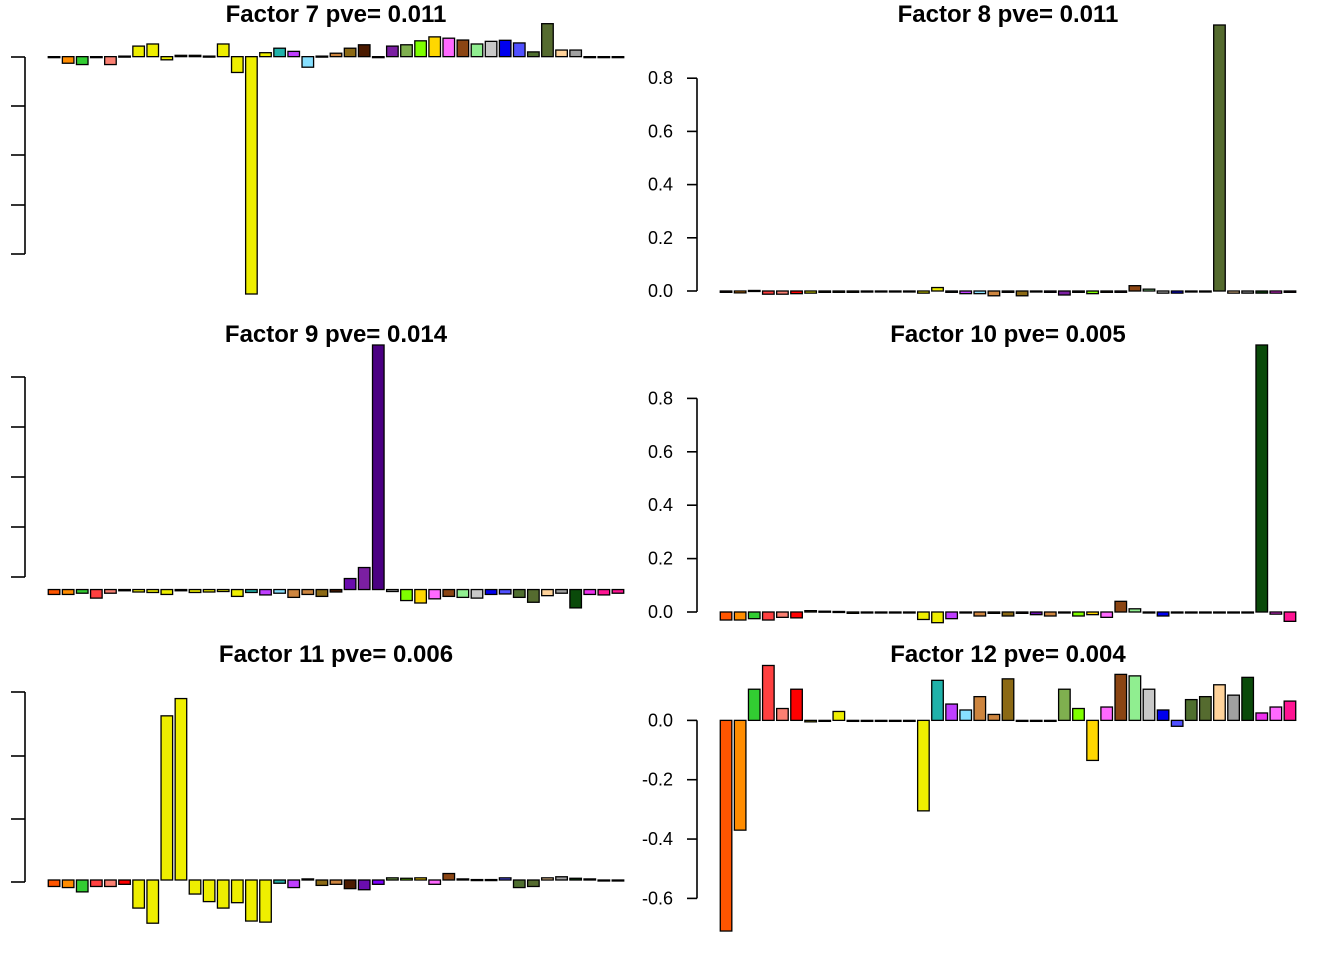 This screenshot has width=1344, height=960. I want to click on panel-factor-11: Factor 11 pve= 0.006, so click(318, 782).